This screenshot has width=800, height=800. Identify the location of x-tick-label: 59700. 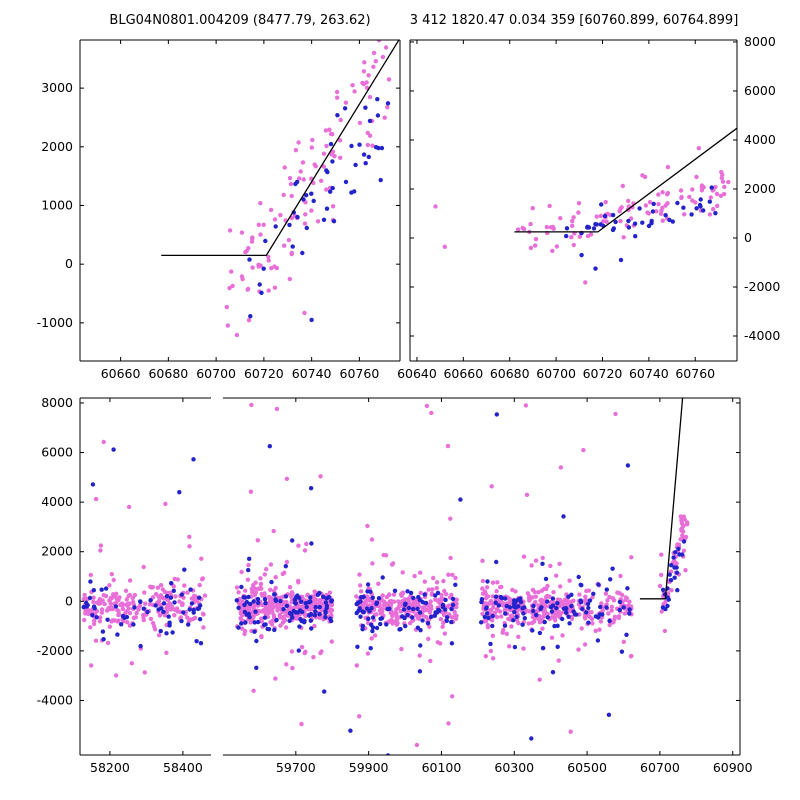
(296, 767).